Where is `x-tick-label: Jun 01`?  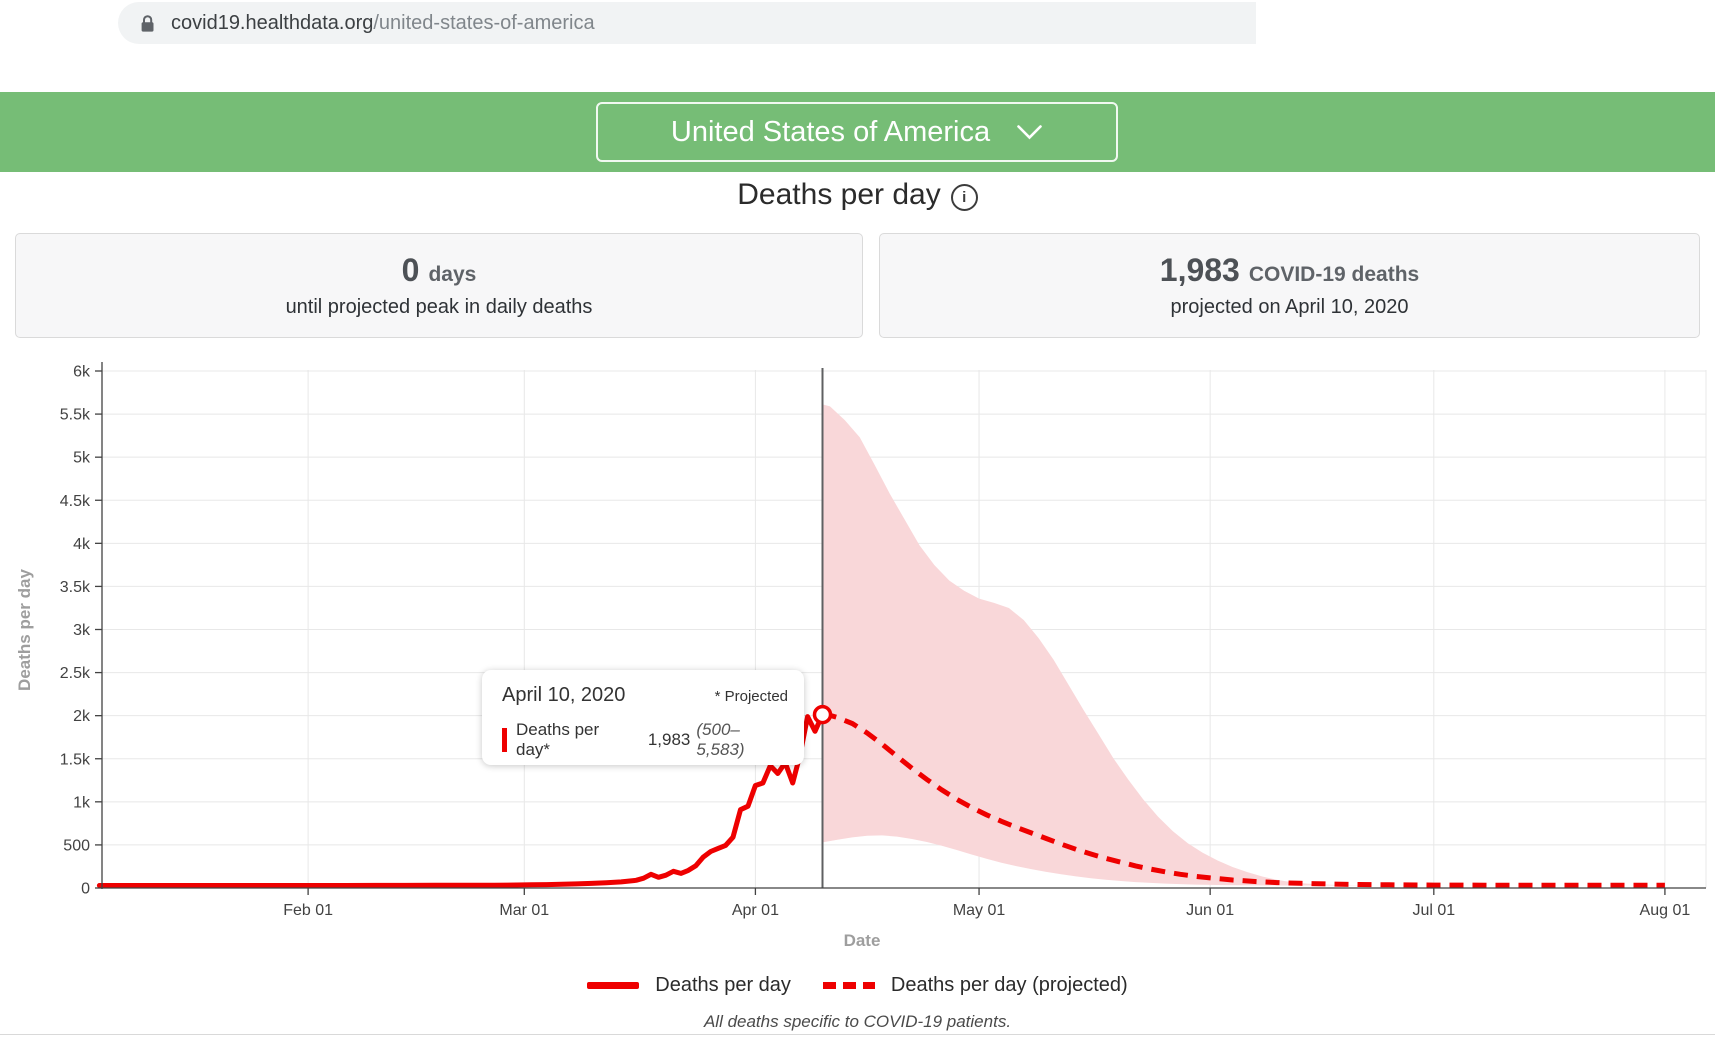 x-tick-label: Jun 01 is located at coordinates (1210, 910).